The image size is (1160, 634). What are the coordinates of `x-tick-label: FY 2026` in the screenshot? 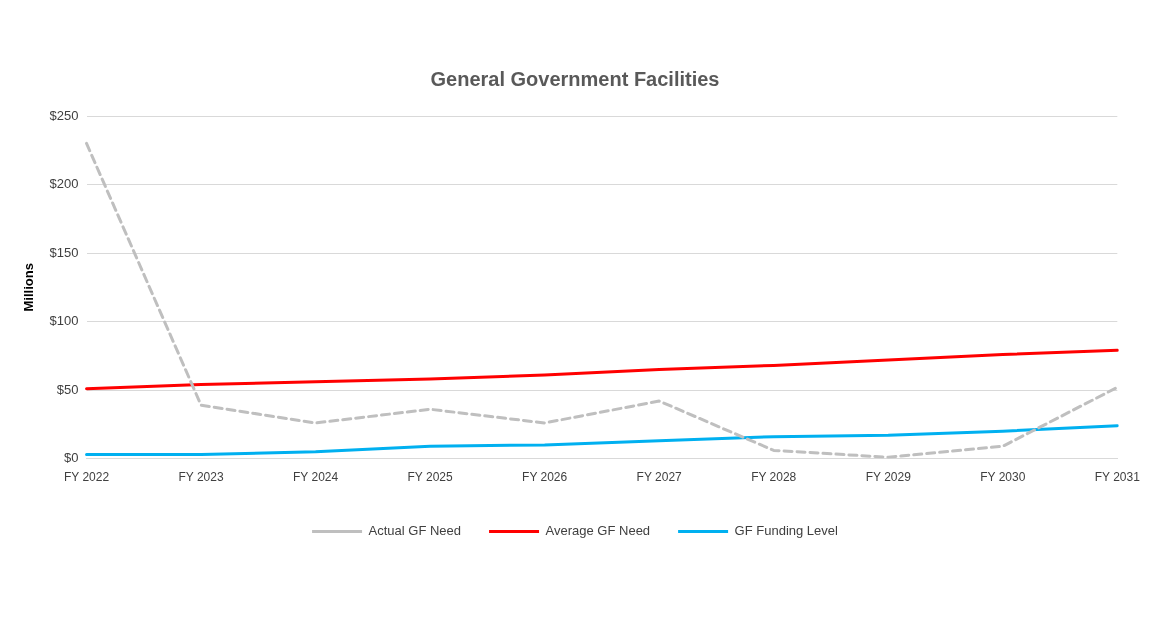 It's located at (545, 477).